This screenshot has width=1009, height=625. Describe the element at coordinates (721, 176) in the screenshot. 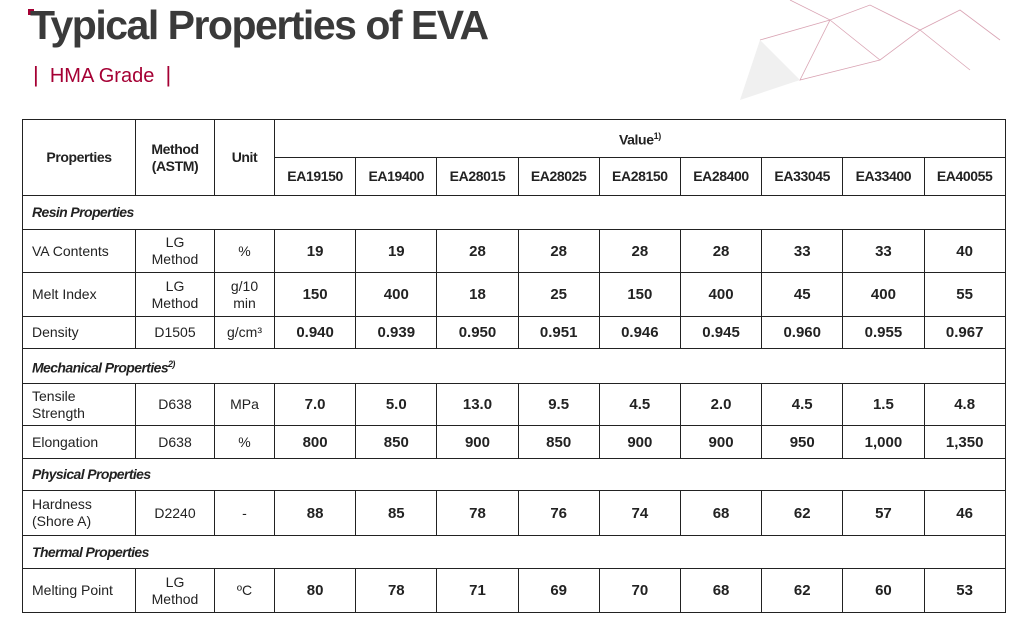

I see `grade-cell: EA28400` at that location.